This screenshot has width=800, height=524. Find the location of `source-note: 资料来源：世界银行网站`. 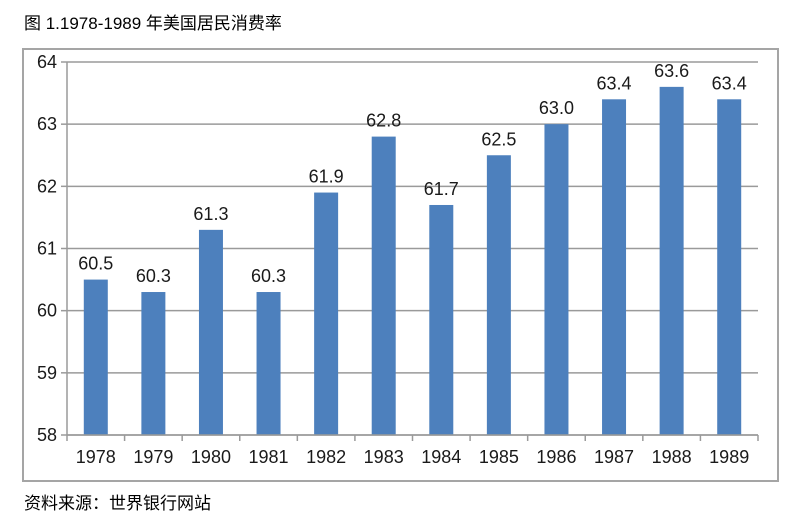

source-note: 资料来源：世界银行网站 is located at coordinates (117, 503).